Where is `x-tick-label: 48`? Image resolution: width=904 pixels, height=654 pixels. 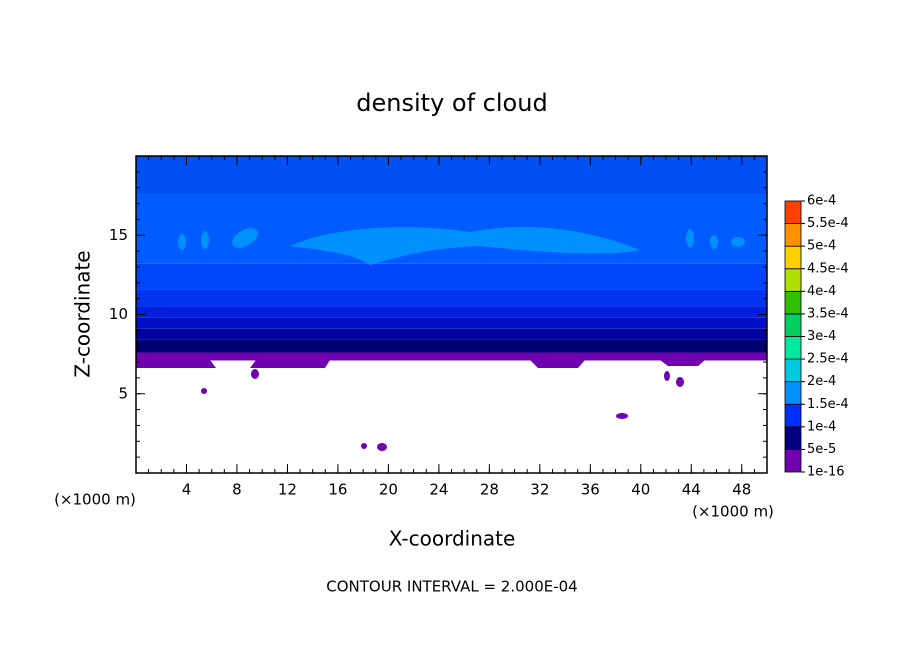
x-tick-label: 48 is located at coordinates (741, 490).